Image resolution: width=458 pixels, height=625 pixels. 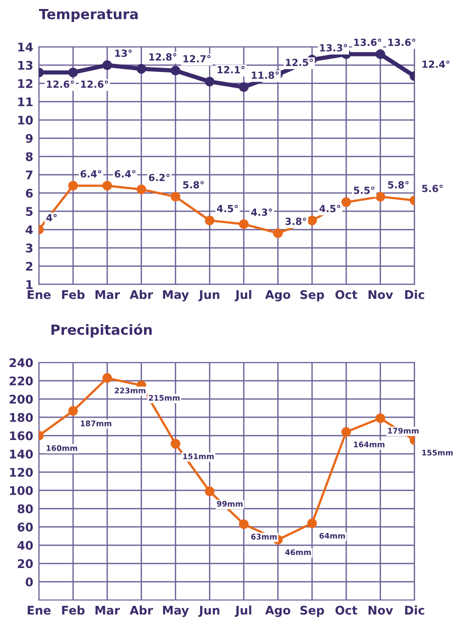 What do you see at coordinates (197, 58) in the screenshot?
I see `data-label: 12.7°` at bounding box center [197, 58].